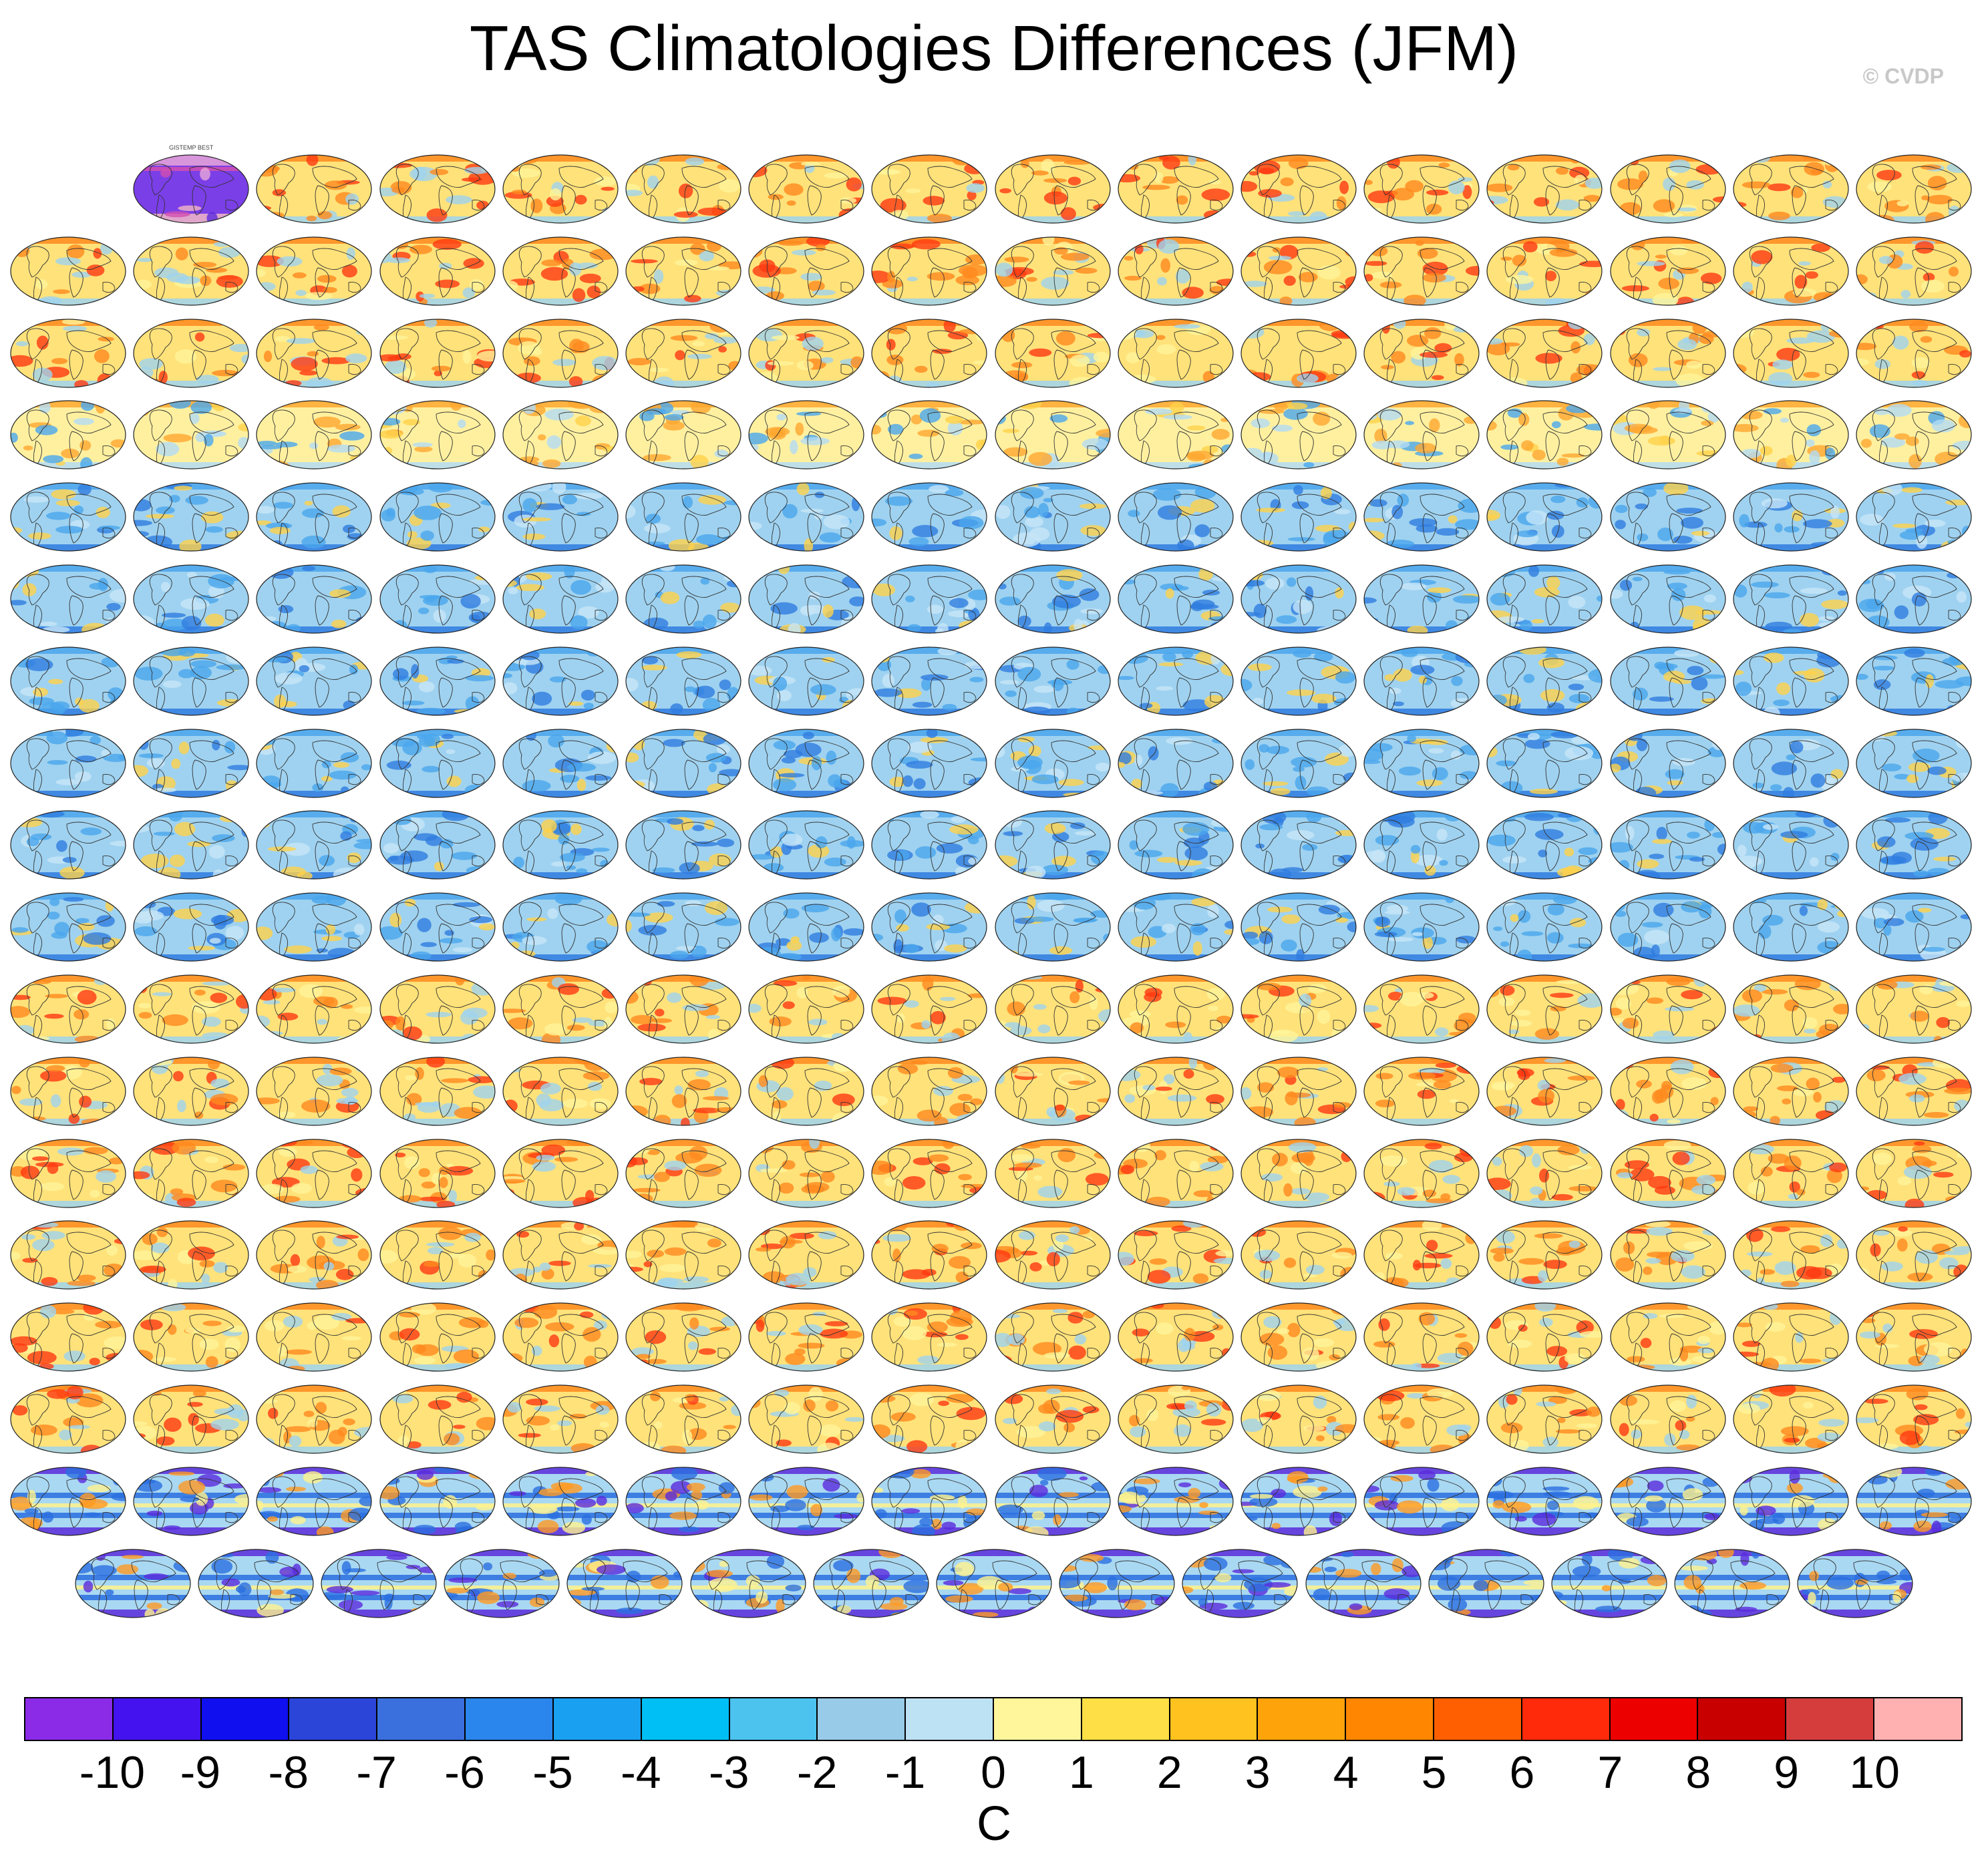 This screenshot has height=1864, width=1988. What do you see at coordinates (641, 1772) in the screenshot?
I see `colorbar-tick-label: -4` at bounding box center [641, 1772].